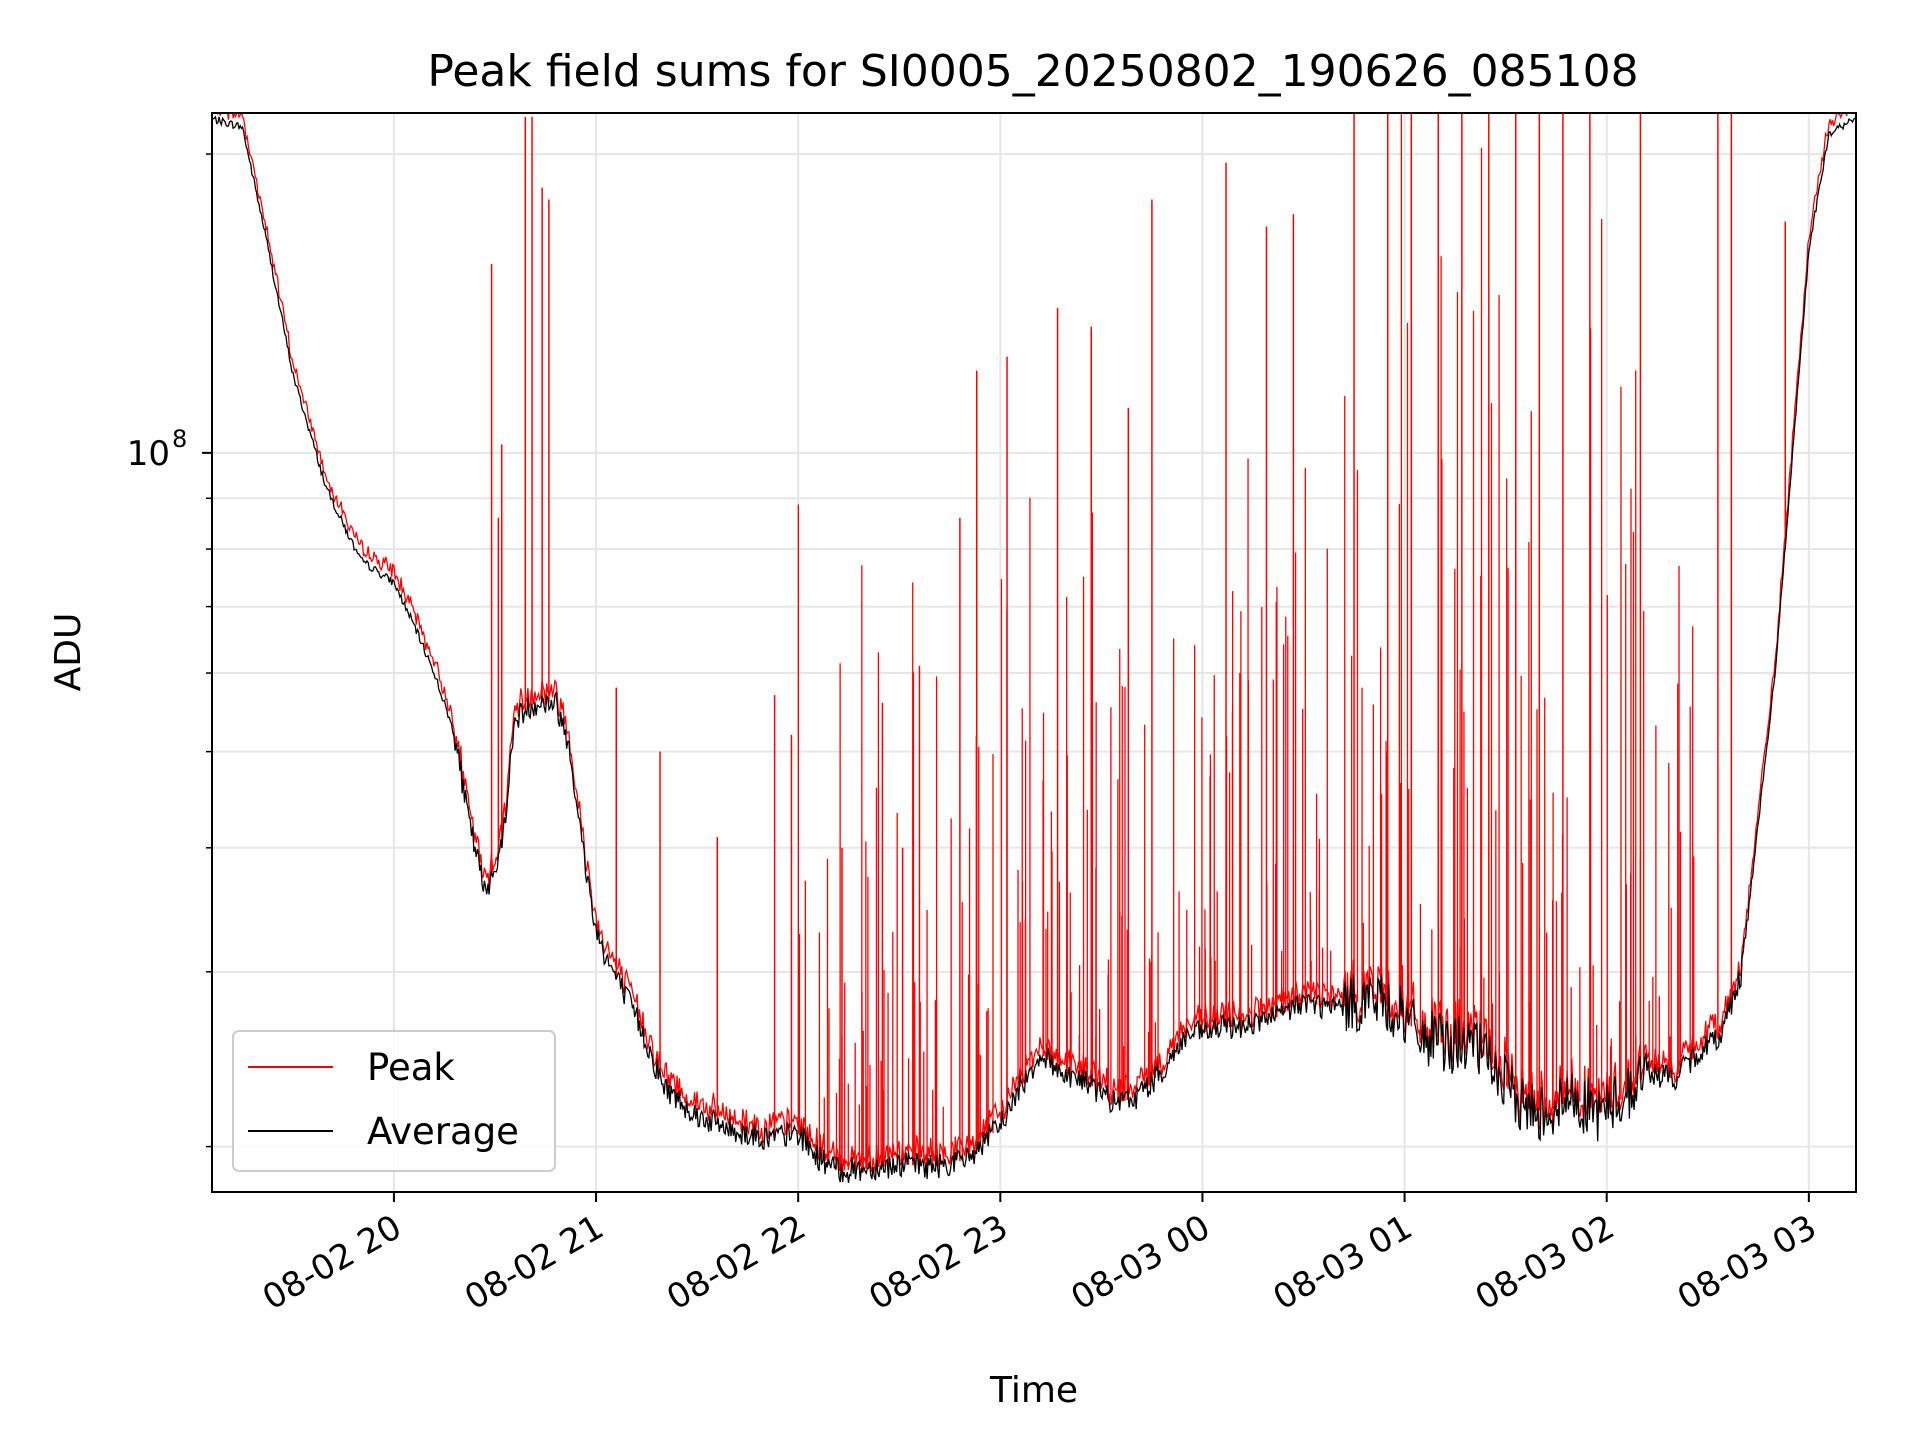 Image resolution: width=1920 pixels, height=1440 pixels. What do you see at coordinates (1033, 1390) in the screenshot?
I see `x-axis-label: Time` at bounding box center [1033, 1390].